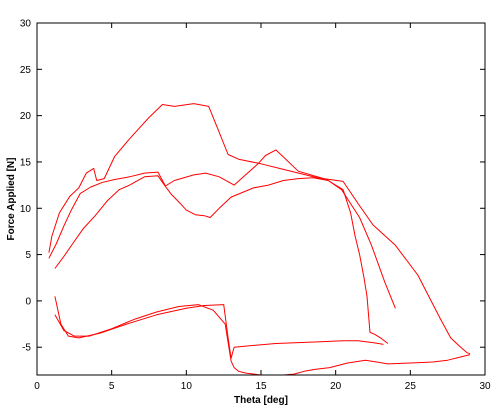  What do you see at coordinates (26, 24) in the screenshot?
I see `y-tick-label: 30` at bounding box center [26, 24].